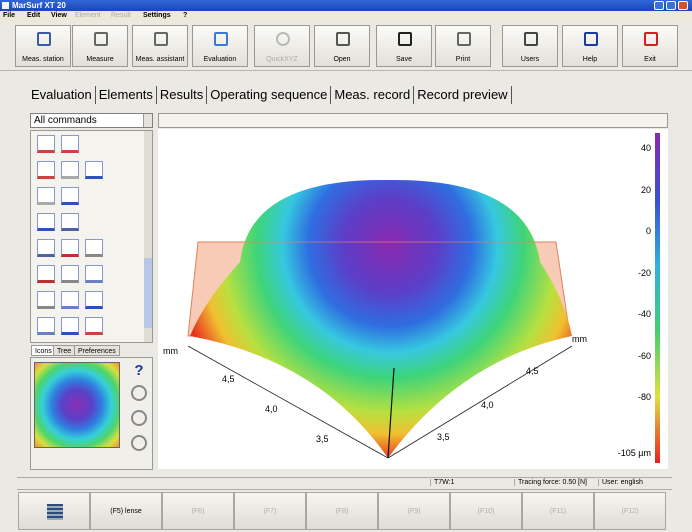 This screenshot has height=532, width=692. What do you see at coordinates (100, 59) in the screenshot?
I see `toolbar-label: Measure` at bounding box center [100, 59].